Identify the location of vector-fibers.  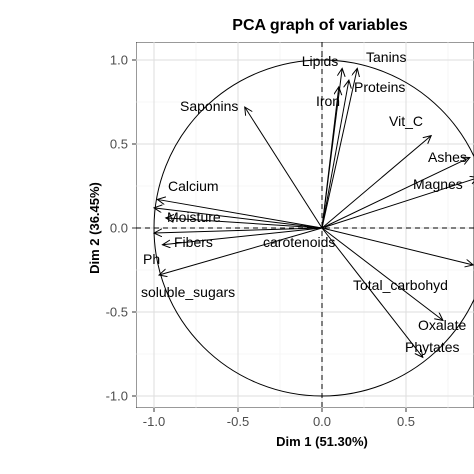
(242, 236).